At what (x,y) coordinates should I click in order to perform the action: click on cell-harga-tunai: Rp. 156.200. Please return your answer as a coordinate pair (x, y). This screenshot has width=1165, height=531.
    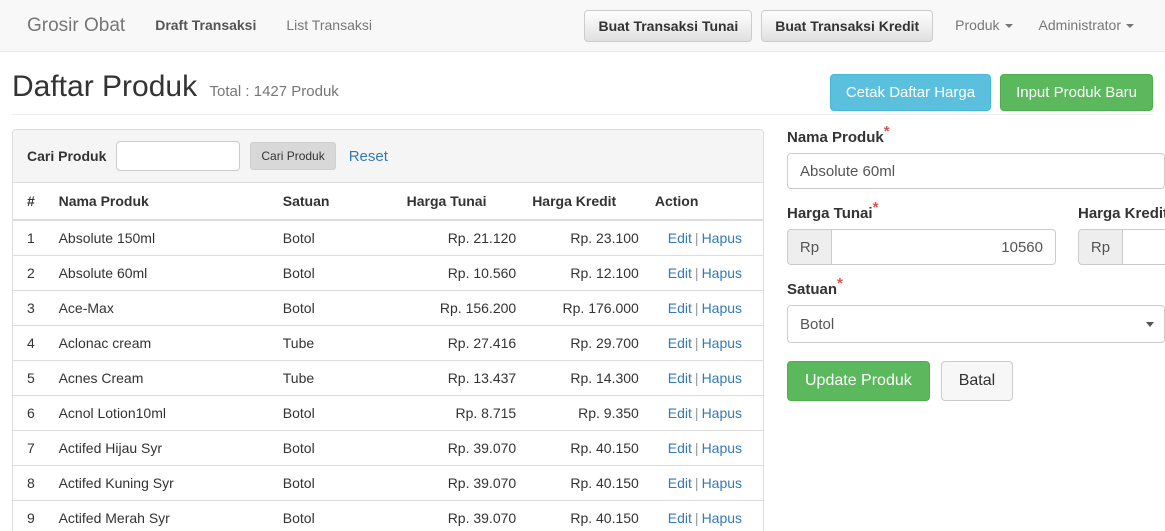
    Looking at the image, I should click on (461, 308).